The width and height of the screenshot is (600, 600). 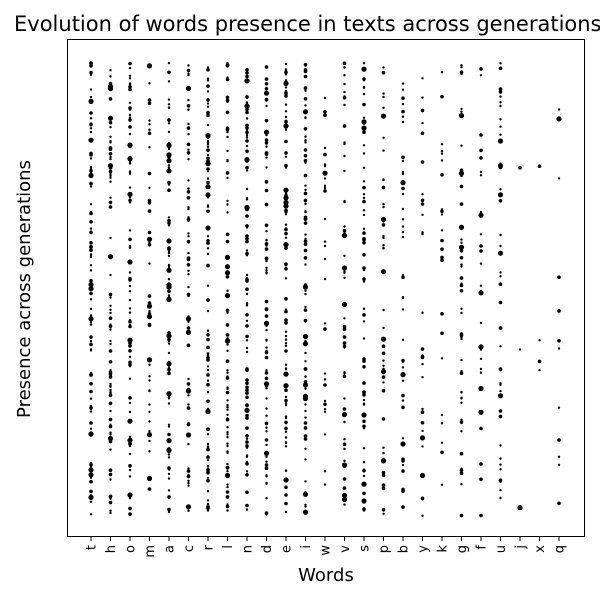 What do you see at coordinates (365, 548) in the screenshot?
I see `x-tick-label: s` at bounding box center [365, 548].